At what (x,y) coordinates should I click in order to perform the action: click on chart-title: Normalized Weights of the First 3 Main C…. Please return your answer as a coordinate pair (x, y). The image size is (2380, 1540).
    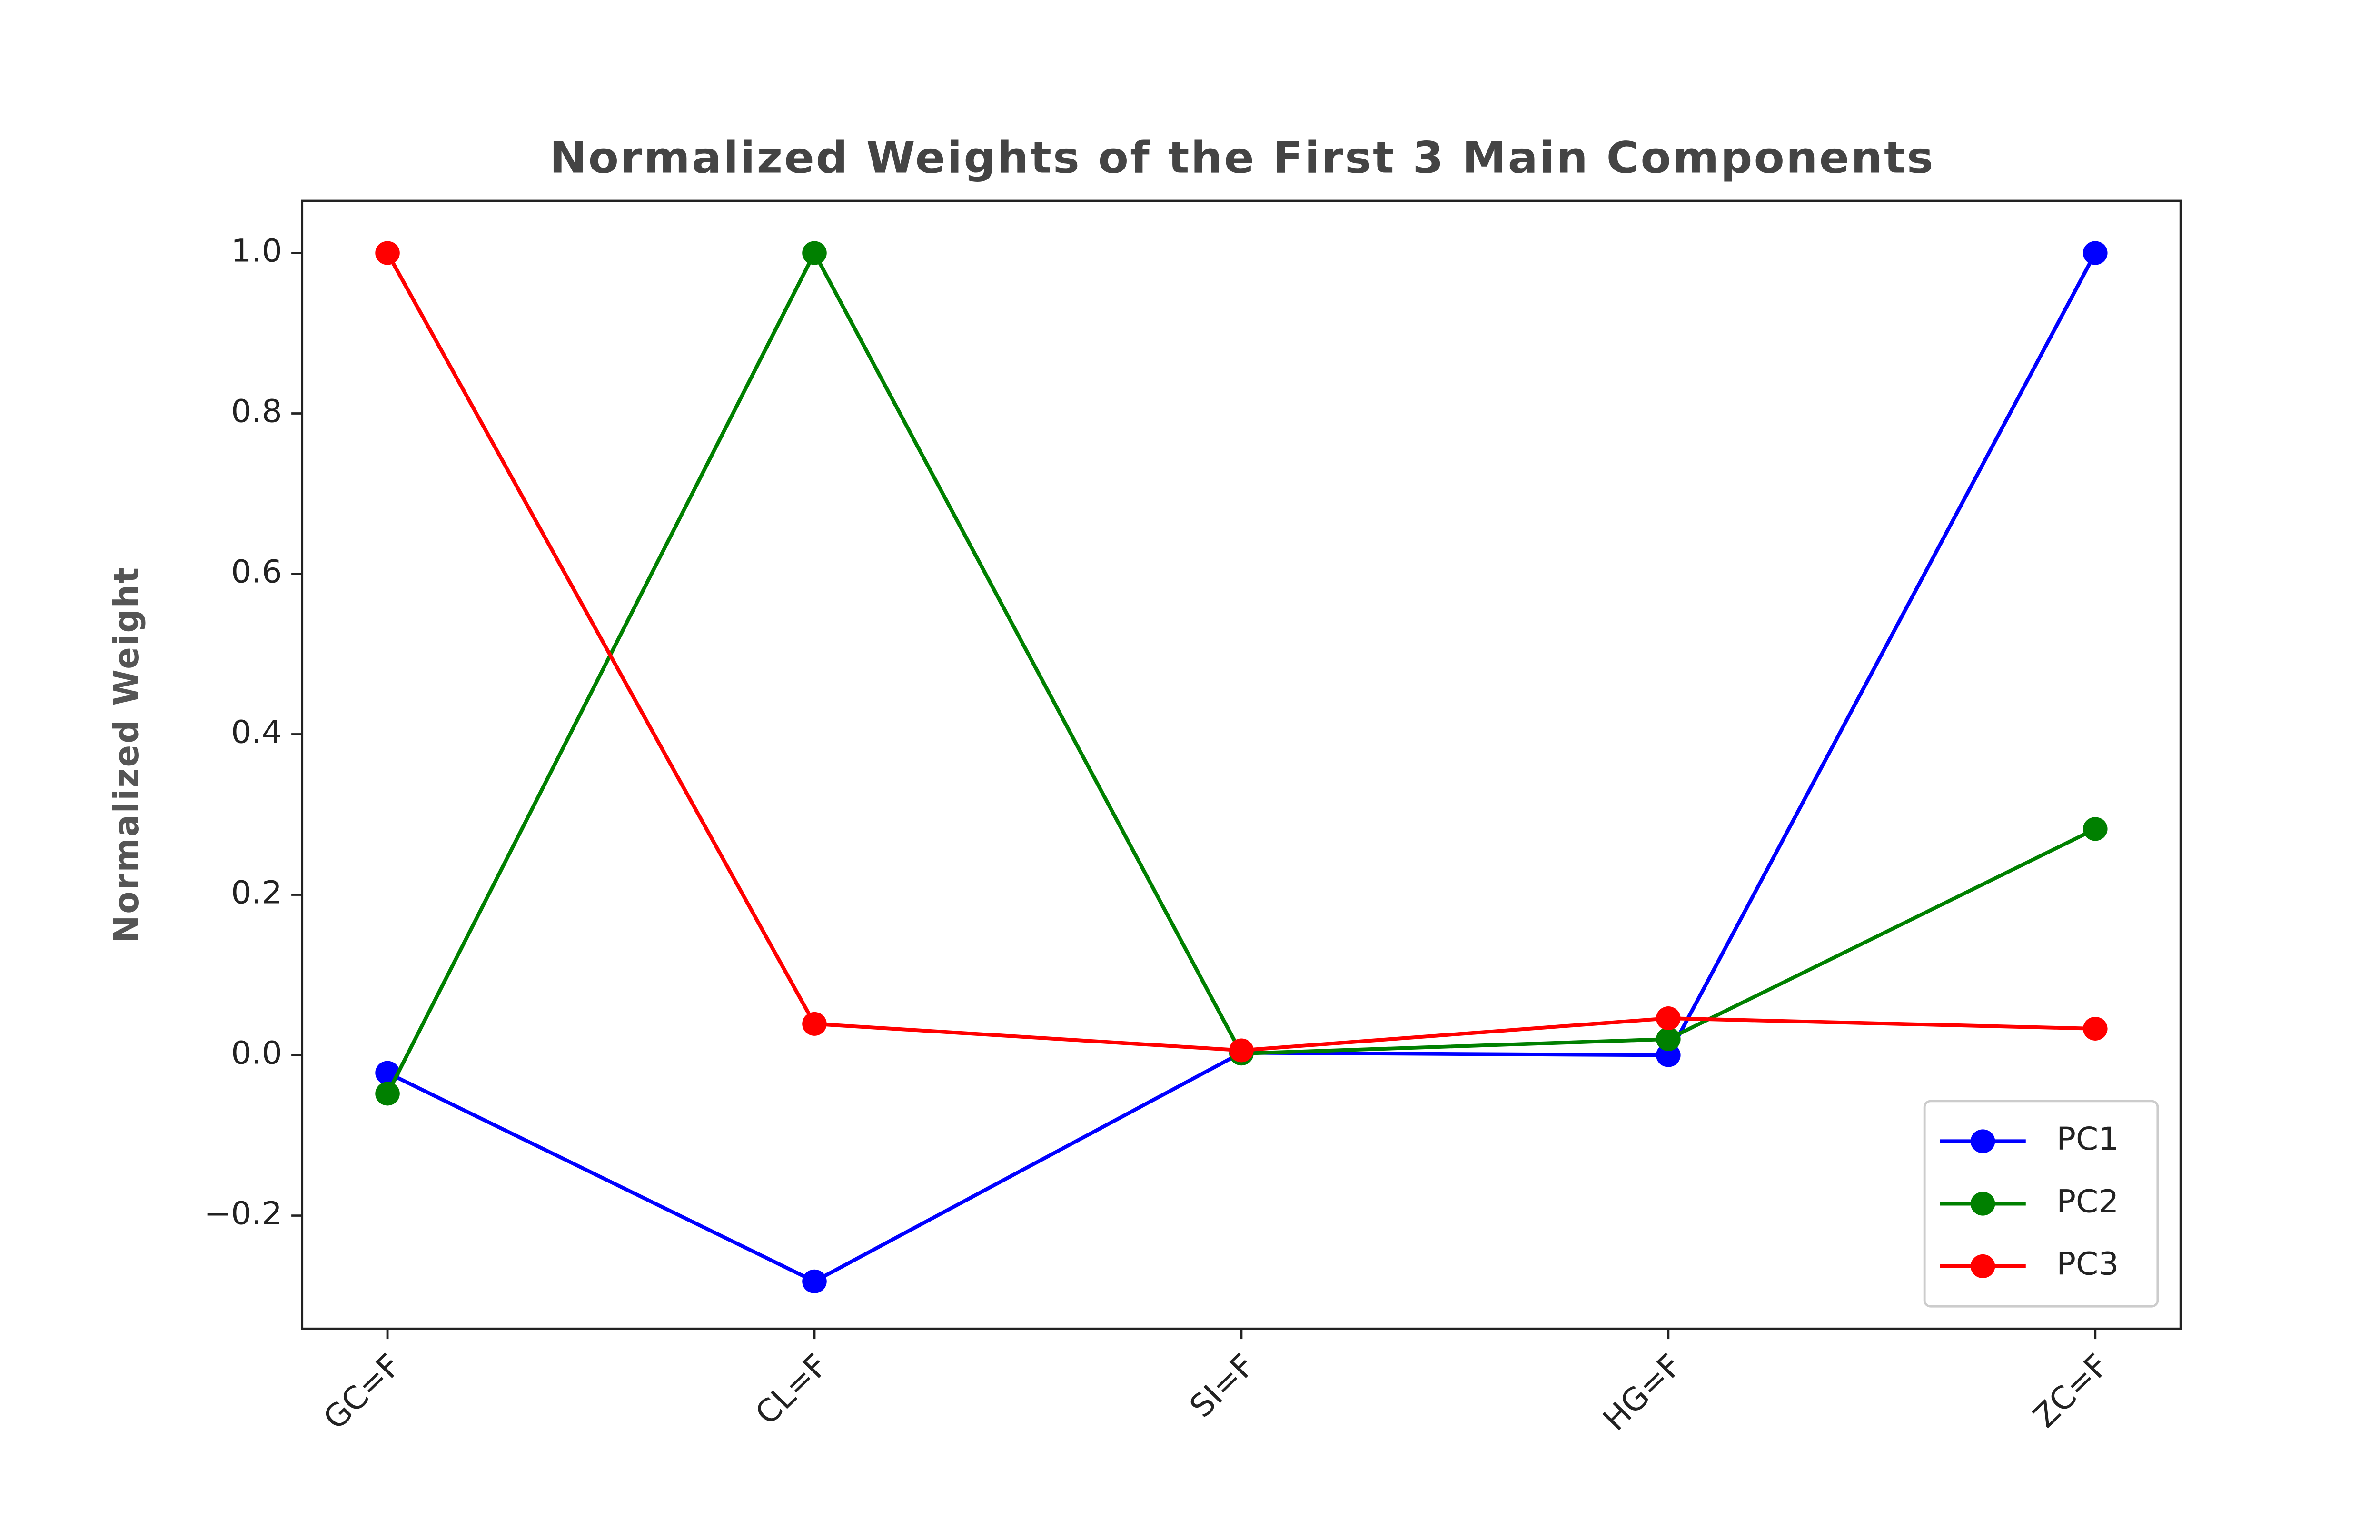
    Looking at the image, I should click on (1241, 158).